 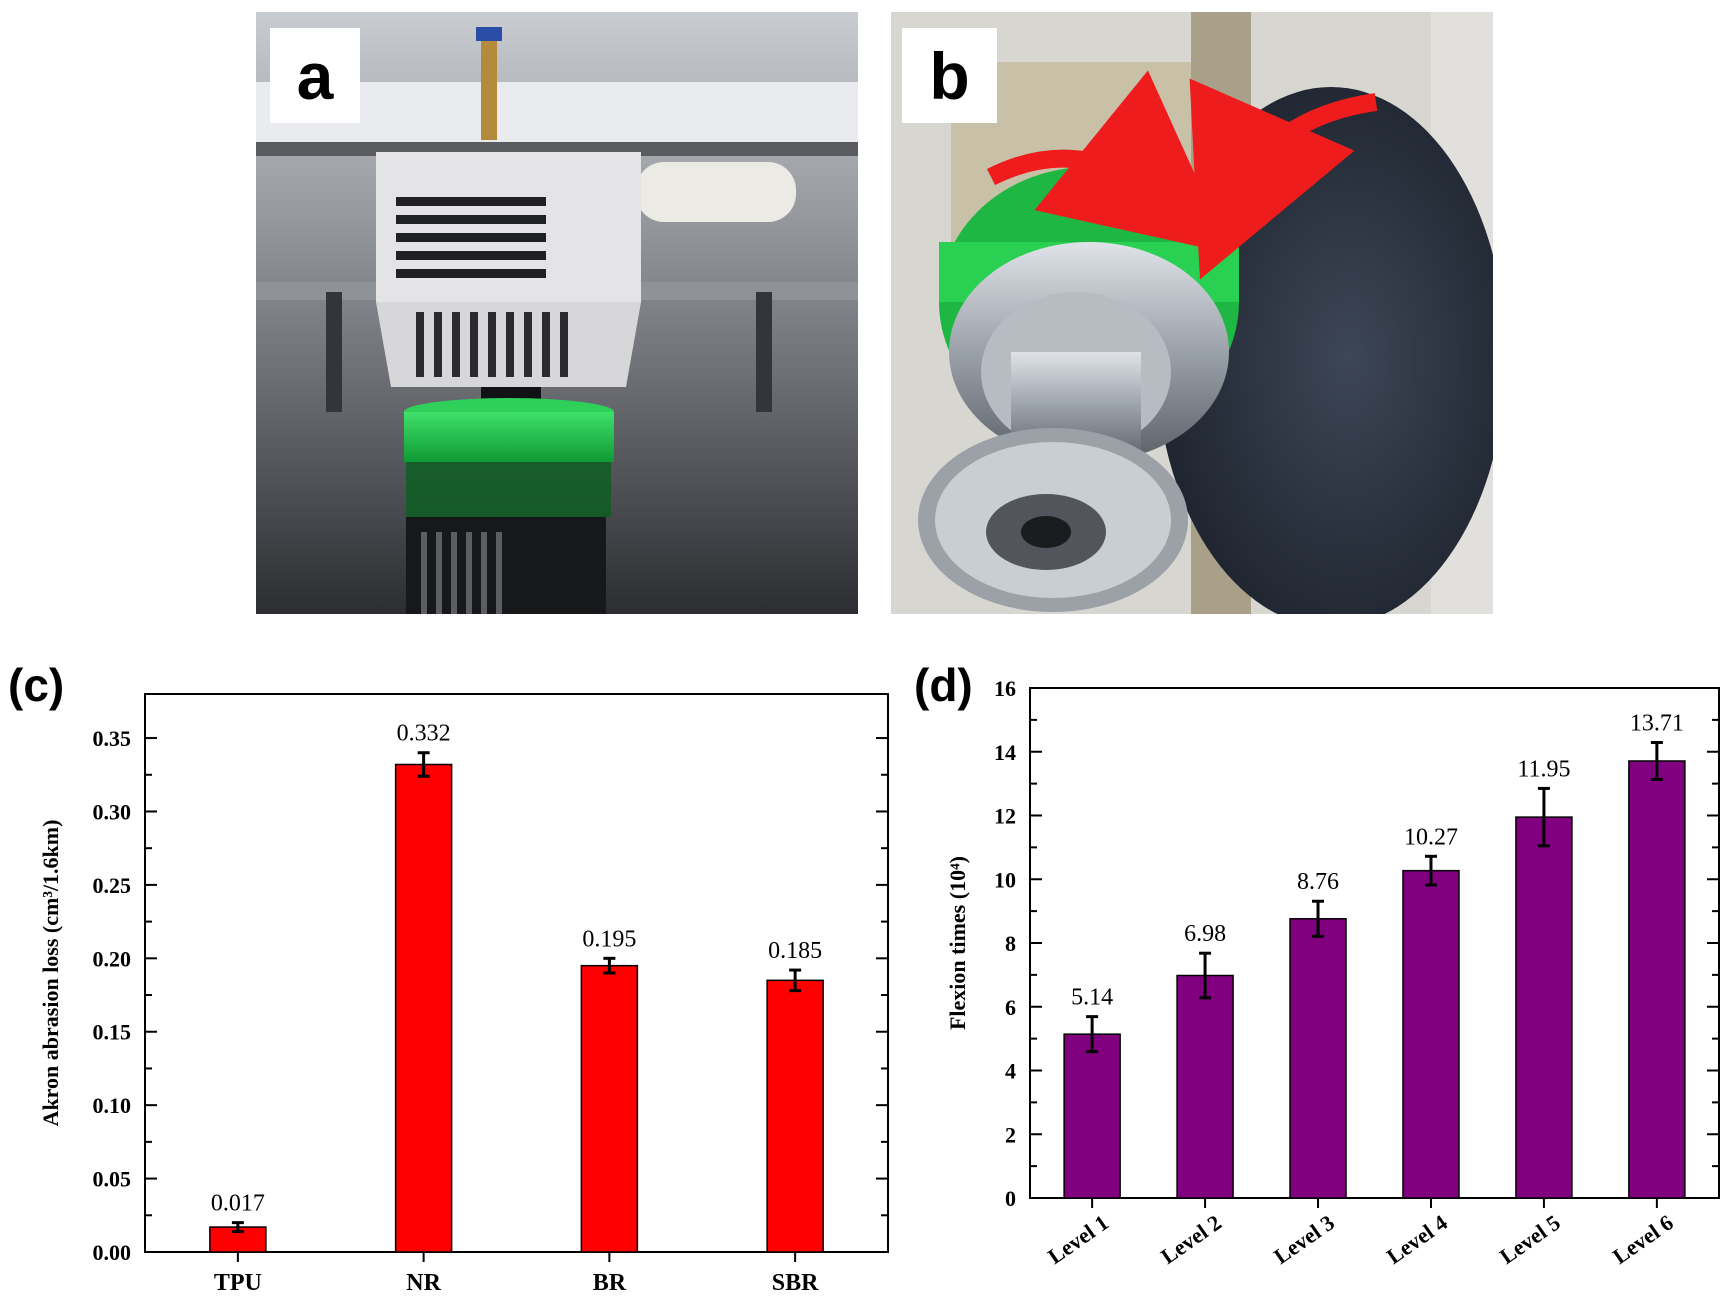 I want to click on x-tick-label: Level 6, so click(x=1643, y=1239).